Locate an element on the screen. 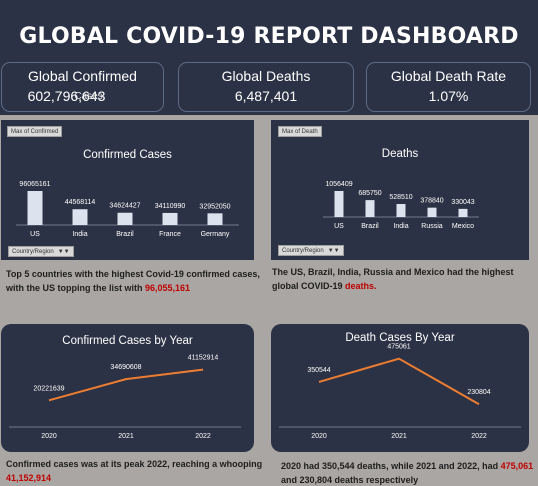 The height and width of the screenshot is (486, 538). data-label: 34110990 is located at coordinates (170, 206).